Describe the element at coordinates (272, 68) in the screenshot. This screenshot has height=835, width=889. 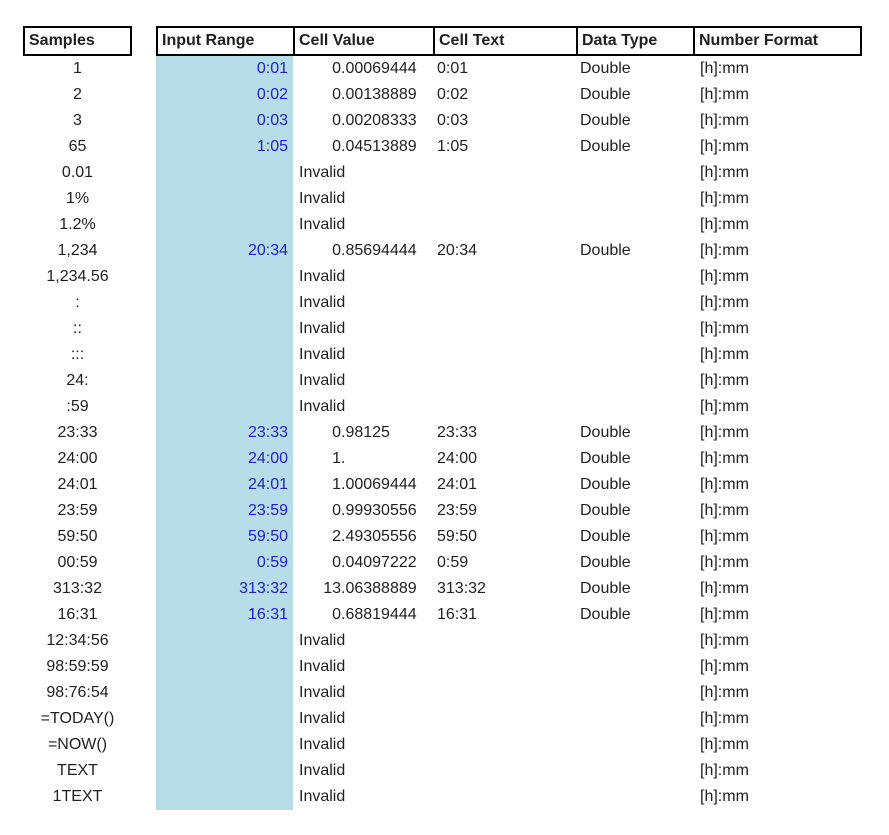
I see `input-range-cell: 0:01` at that location.